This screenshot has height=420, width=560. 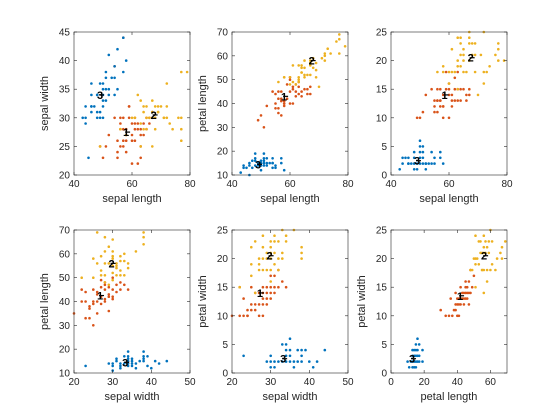 I want to click on cluster-3-series, so click(x=262, y=164).